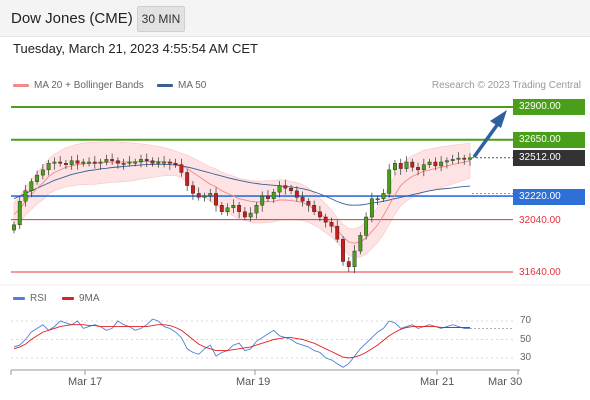  What do you see at coordinates (89, 298) in the screenshot?
I see `legend-rsi-ma-label: 9MA` at bounding box center [89, 298].